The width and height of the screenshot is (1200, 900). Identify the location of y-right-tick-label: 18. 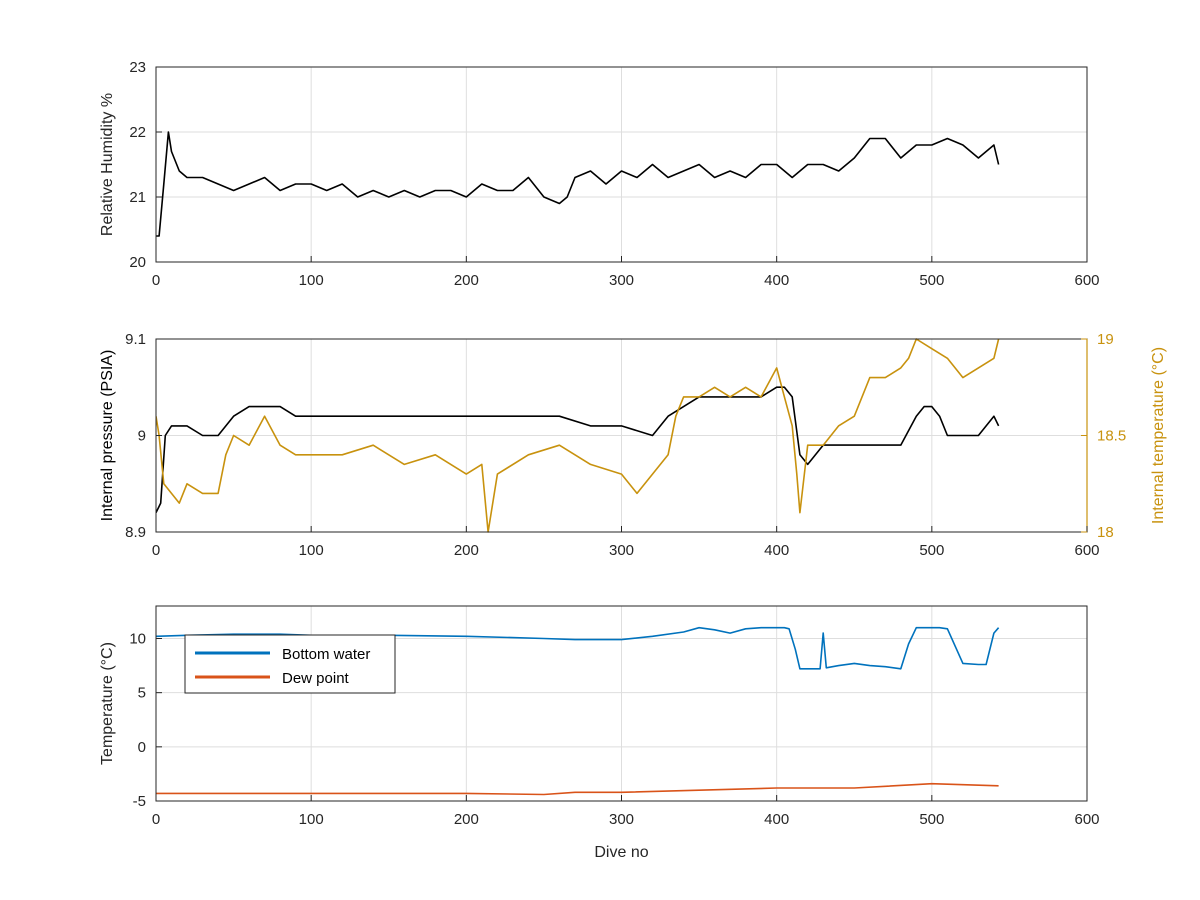
(1105, 532).